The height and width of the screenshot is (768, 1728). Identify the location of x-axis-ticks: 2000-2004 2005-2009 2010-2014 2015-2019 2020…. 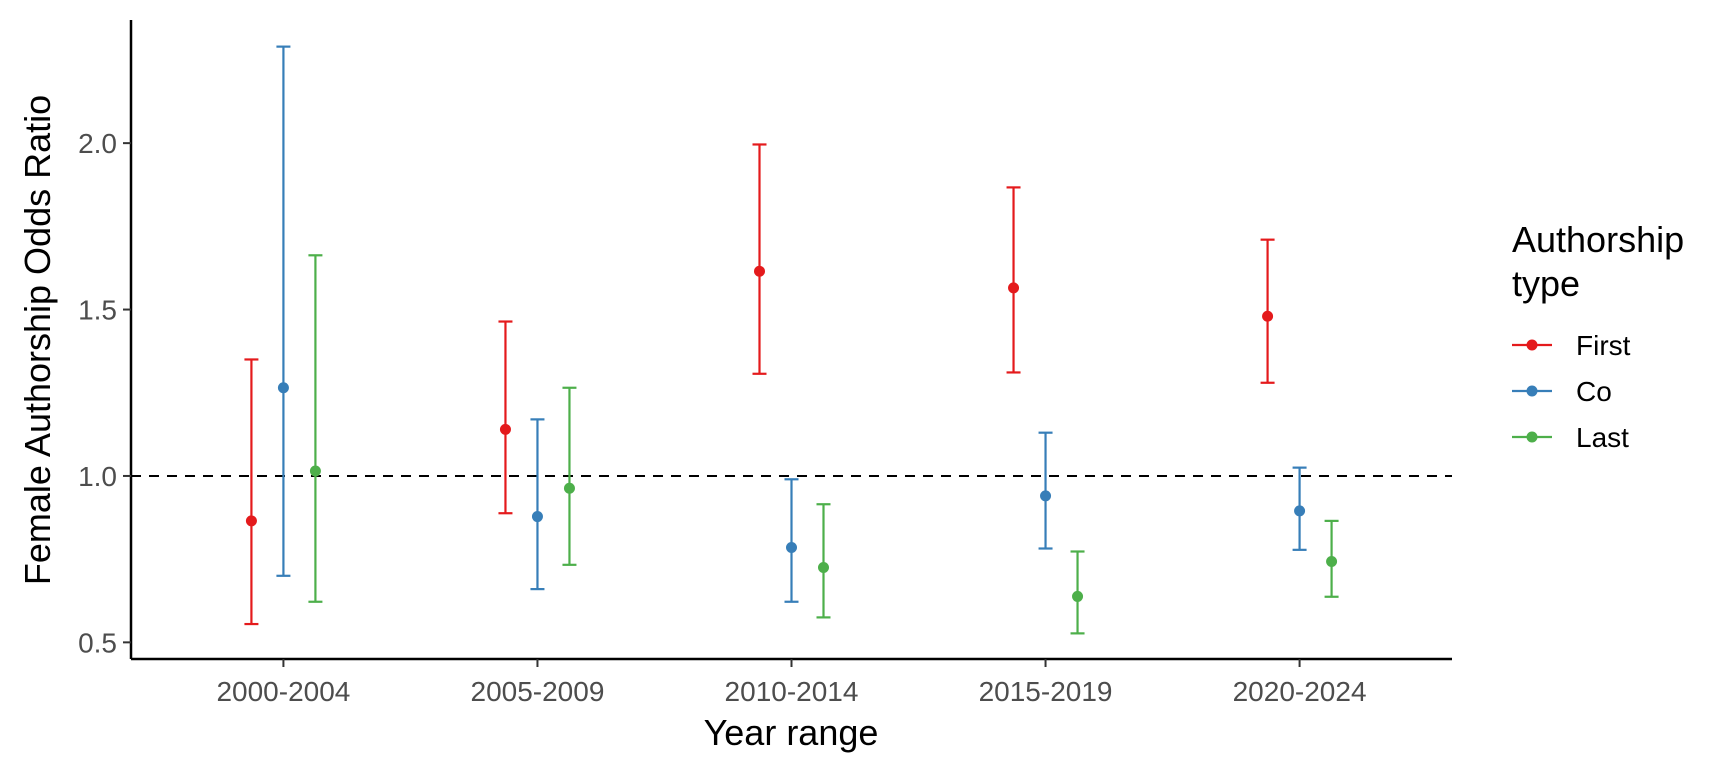
(791, 683).